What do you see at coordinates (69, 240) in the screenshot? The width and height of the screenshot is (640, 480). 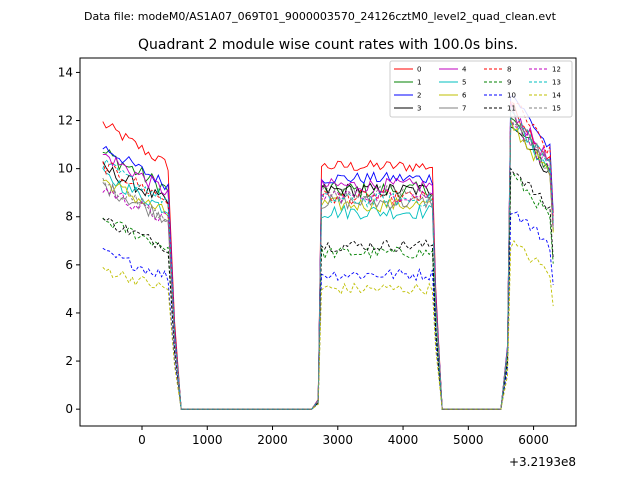 I see `y-axis: 0 2 4 6 8 10 12 14` at bounding box center [69, 240].